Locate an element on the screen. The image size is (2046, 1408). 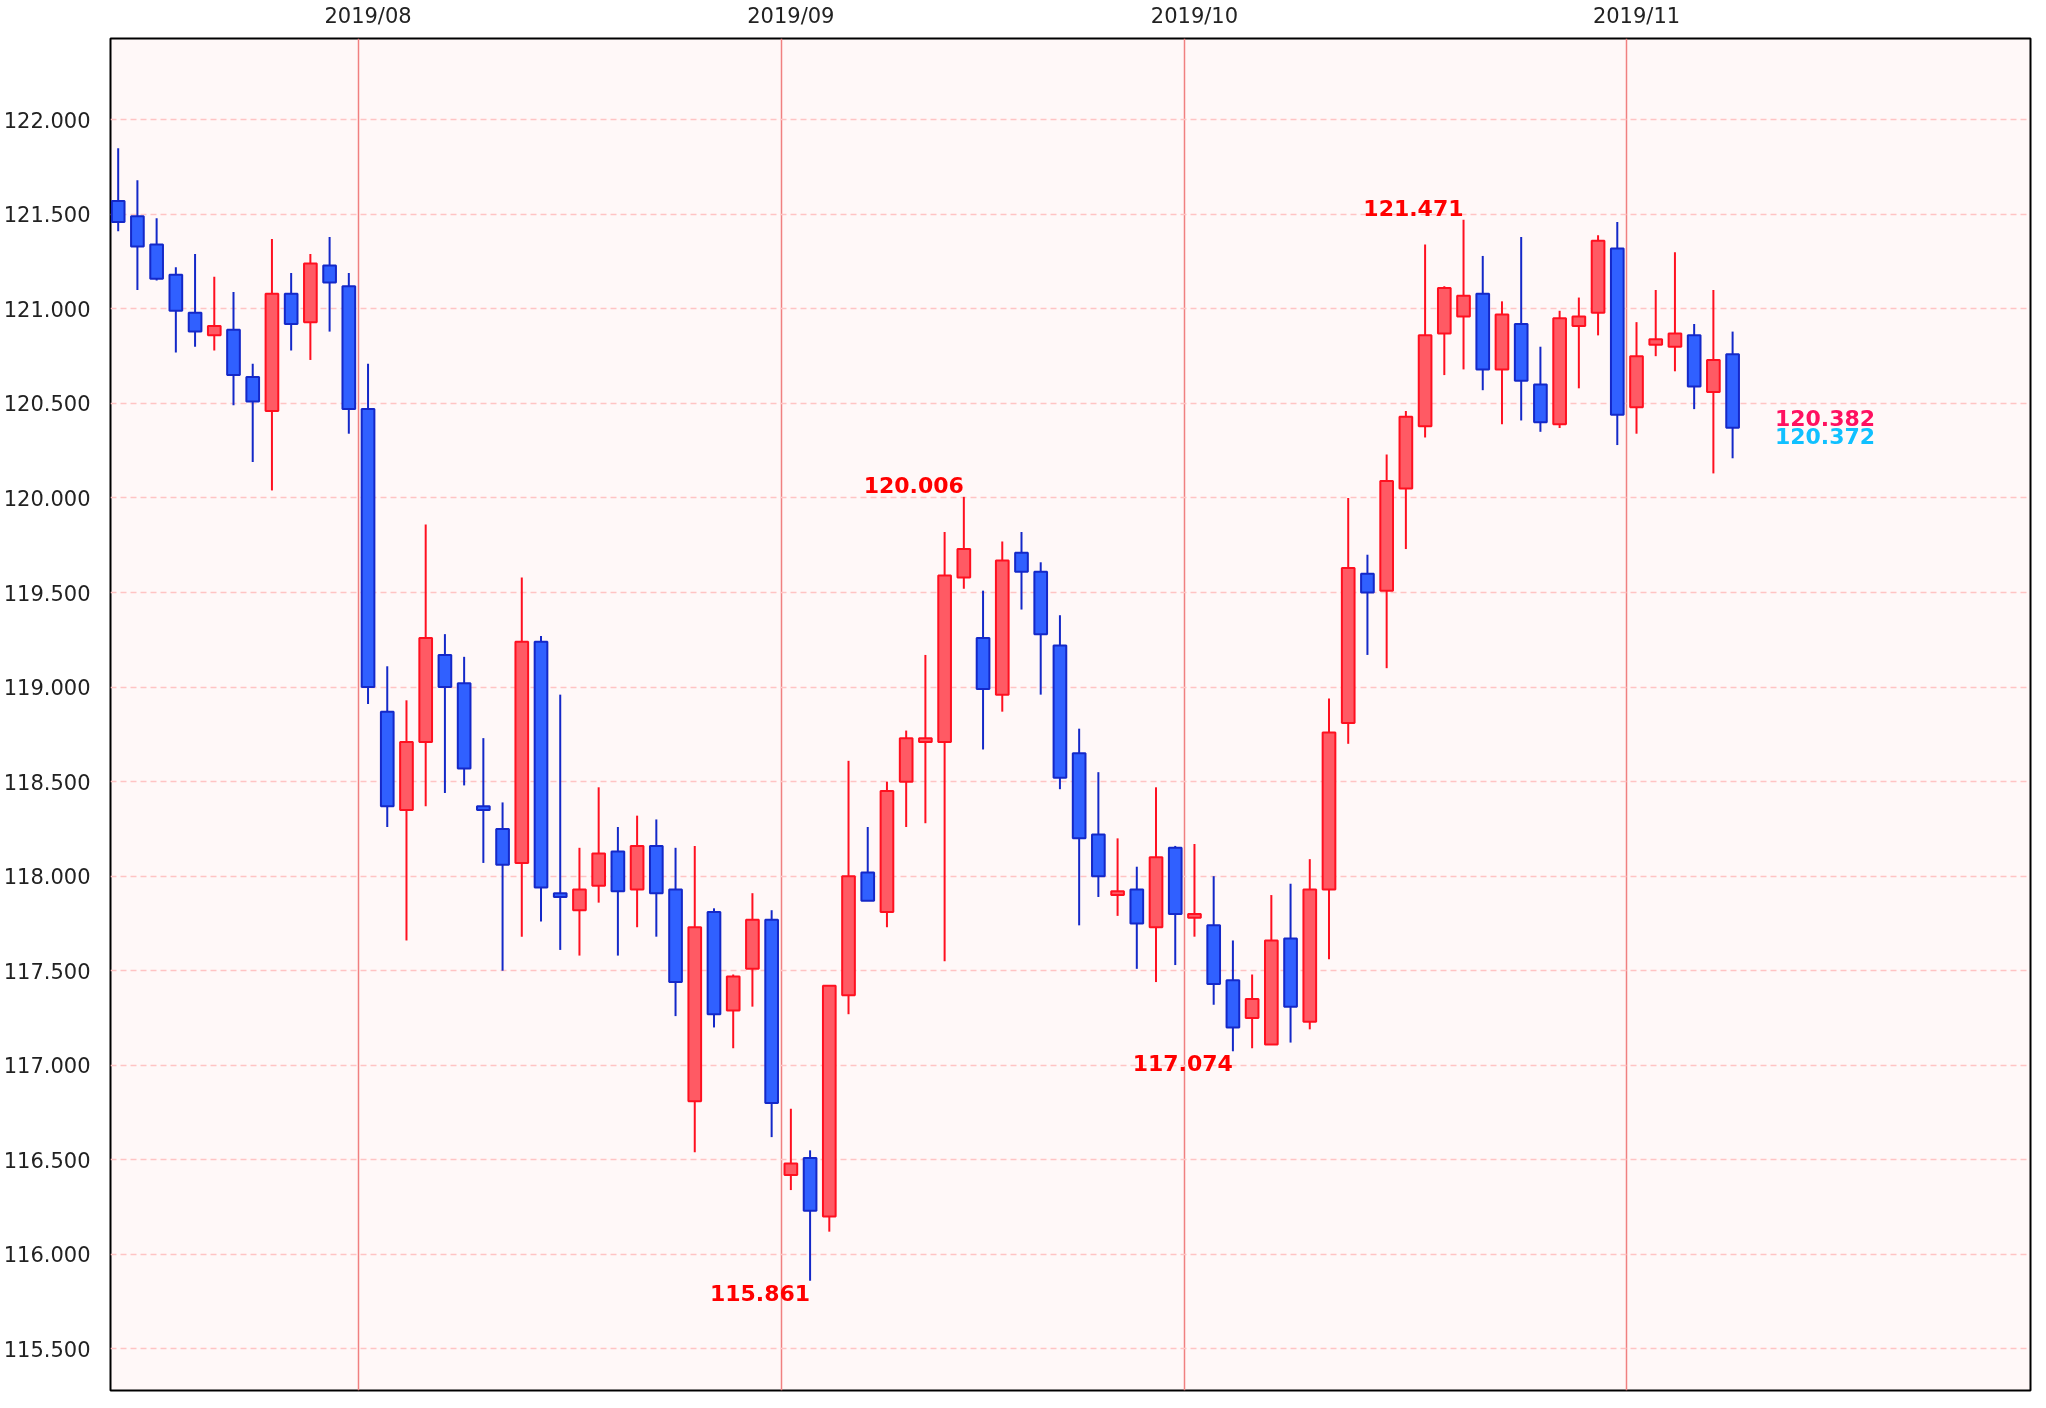
y-tick-label: 115.500 is located at coordinates (47, 1349).